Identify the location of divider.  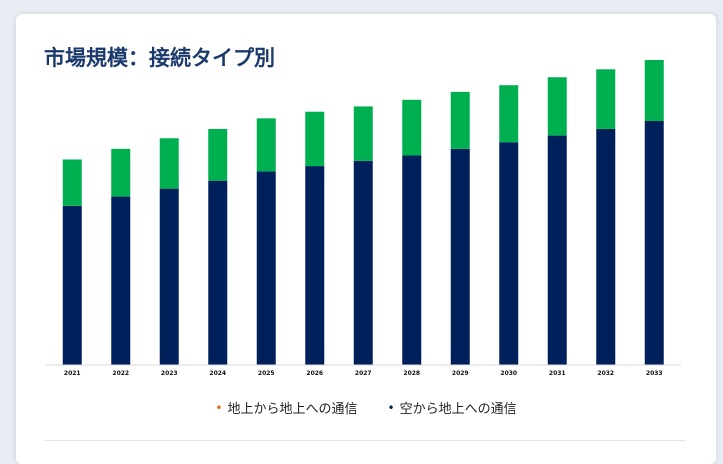
(365, 440).